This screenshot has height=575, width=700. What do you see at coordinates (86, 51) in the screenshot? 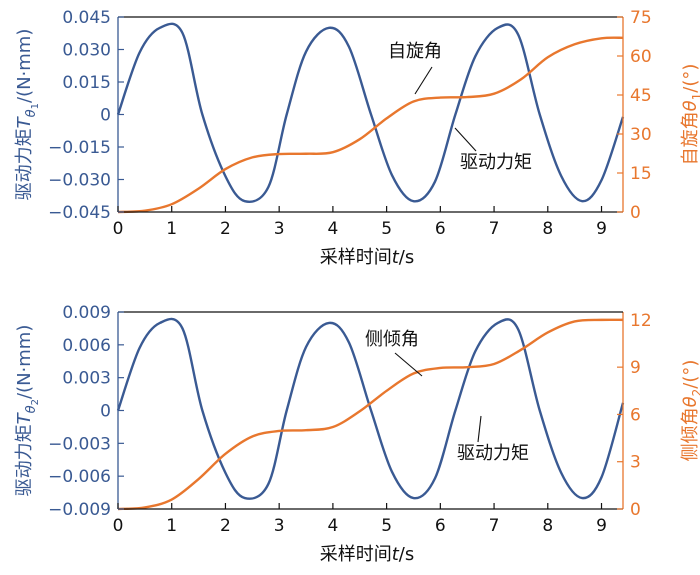
I see `y-left-tick-label: 0.030` at bounding box center [86, 51].